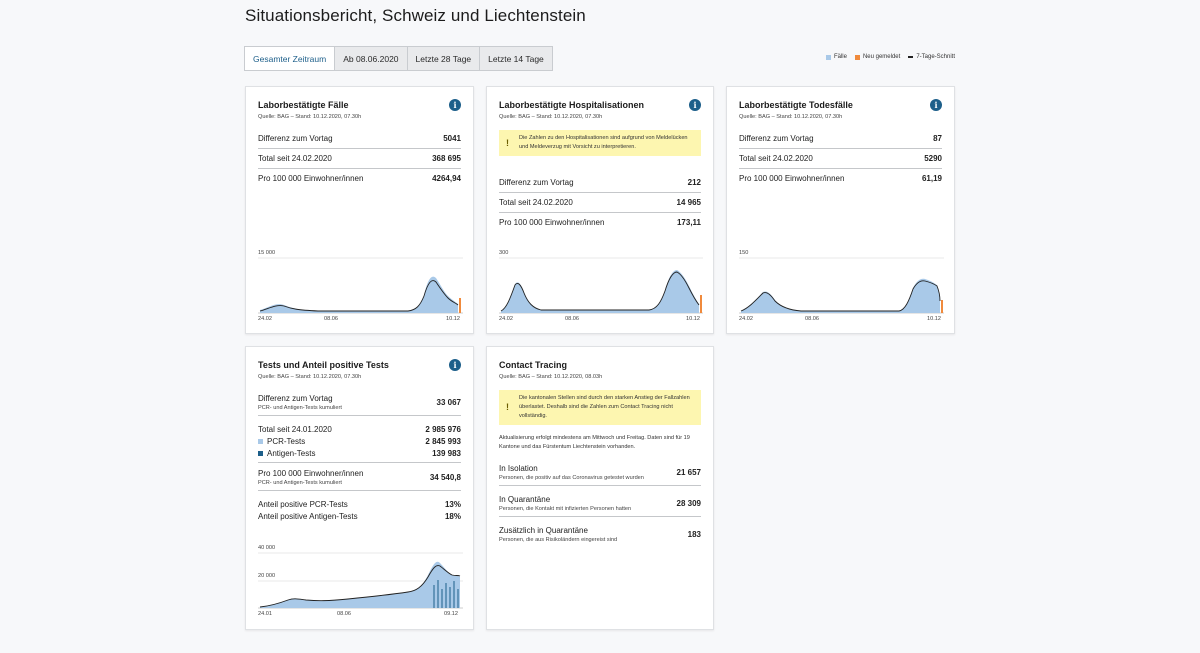 This screenshot has width=1200, height=653. I want to click on legend-item-avg7: 7-Tage-Schnitt, so click(931, 57).